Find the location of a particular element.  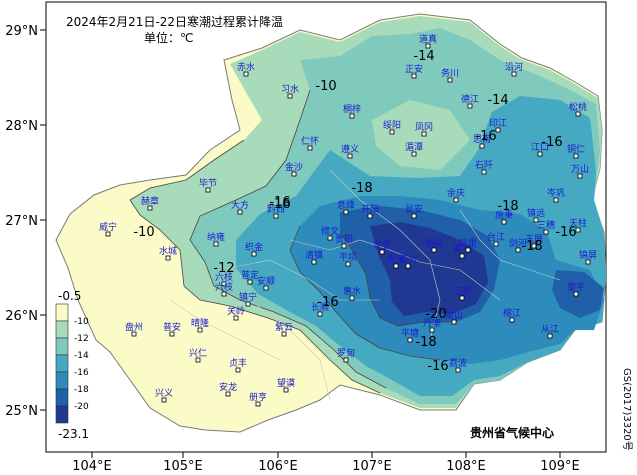

station-name: 长顺 is located at coordinates (320, 307).